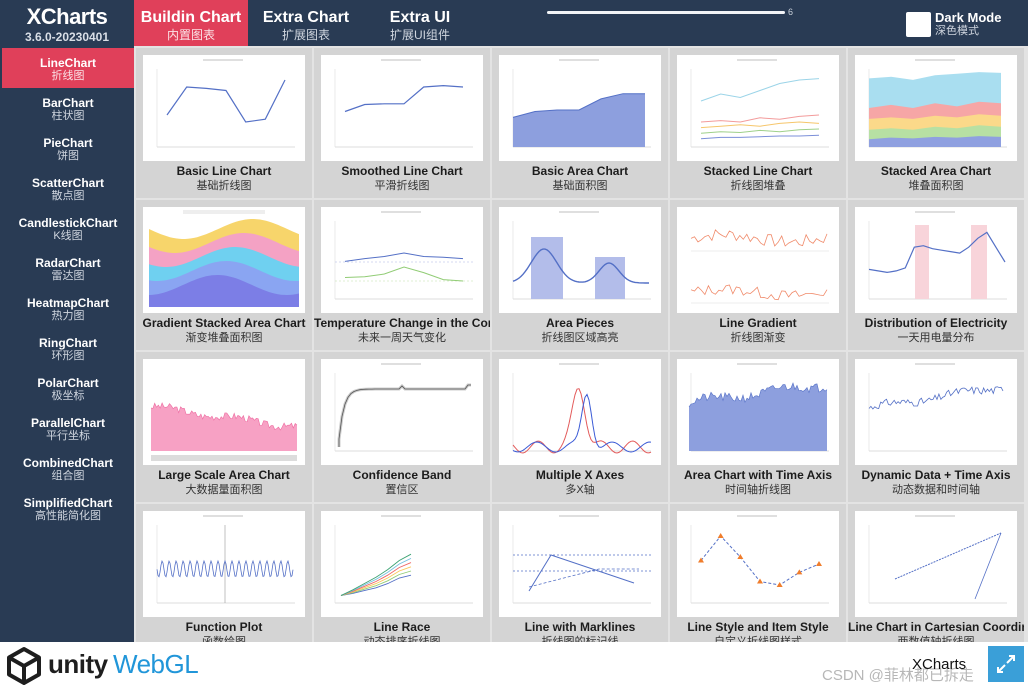  Describe the element at coordinates (514, 669) in the screenshot. I see `footer: unity WebGL CSDN @菲林都已拆走 XCharts` at that location.